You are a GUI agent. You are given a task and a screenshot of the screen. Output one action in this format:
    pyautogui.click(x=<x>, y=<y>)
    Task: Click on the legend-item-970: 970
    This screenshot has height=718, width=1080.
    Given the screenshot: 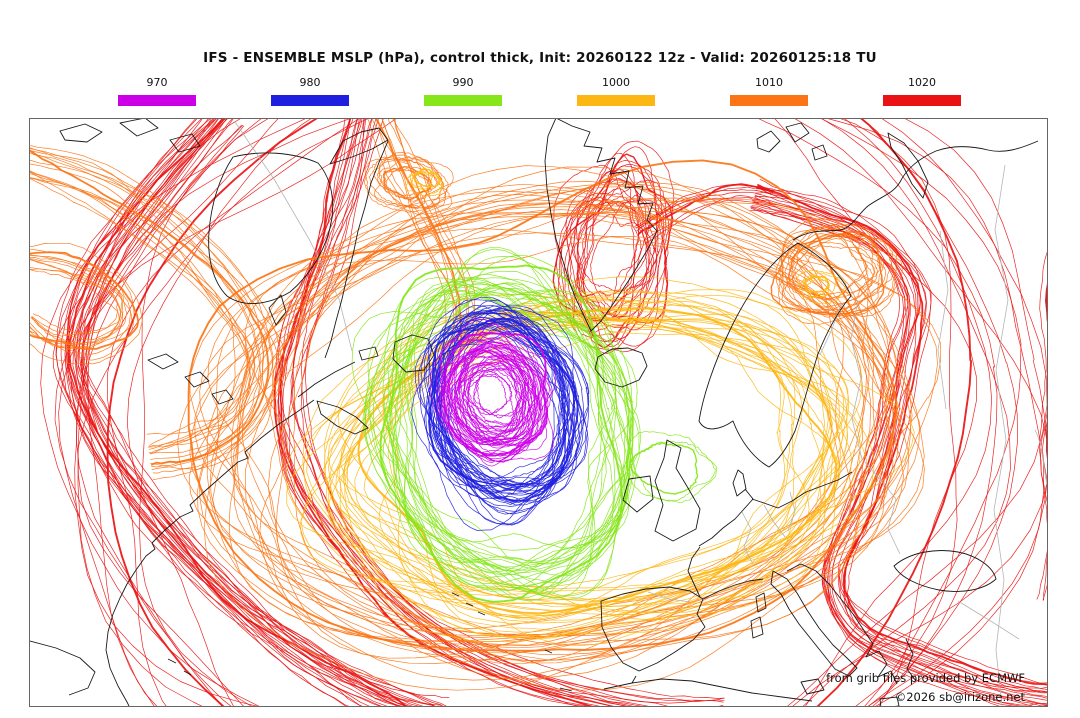 What is the action you would take?
    pyautogui.click(x=157, y=91)
    